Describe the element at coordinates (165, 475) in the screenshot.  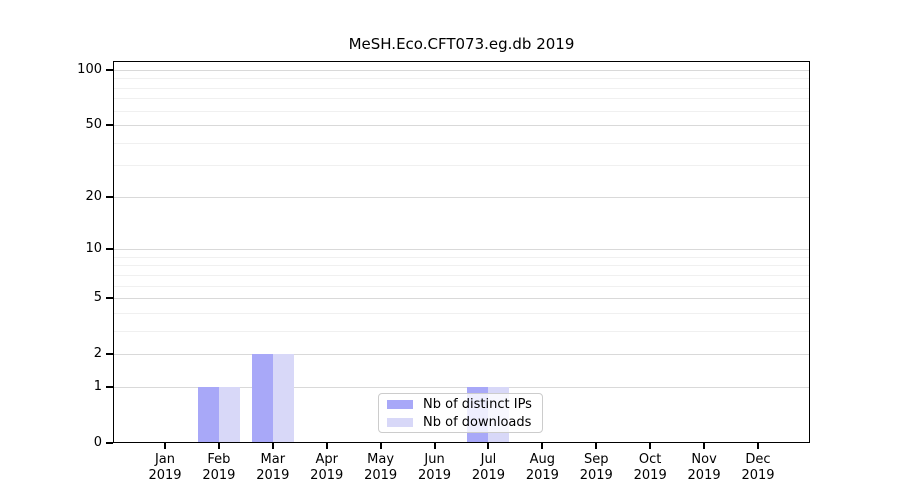
I see `x-tick-year-jan: 2019` at that location.